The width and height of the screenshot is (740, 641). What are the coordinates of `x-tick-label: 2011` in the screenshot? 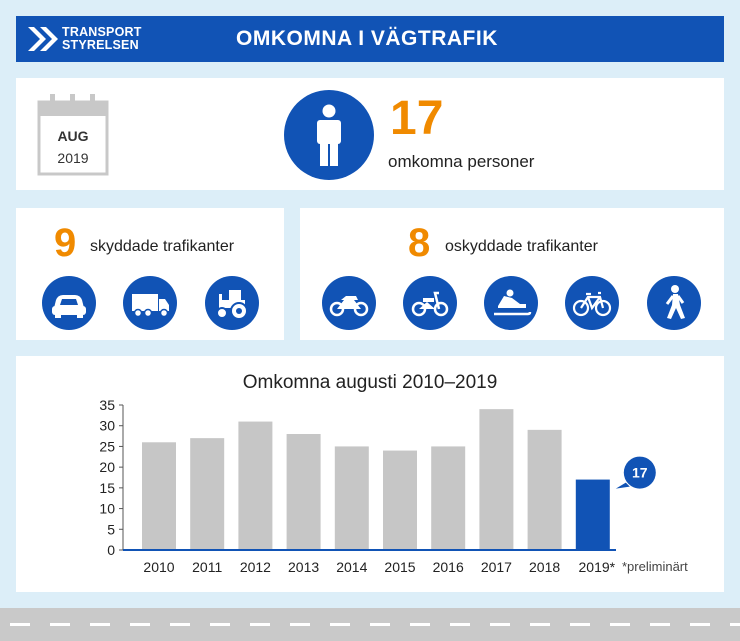 It's located at (207, 567).